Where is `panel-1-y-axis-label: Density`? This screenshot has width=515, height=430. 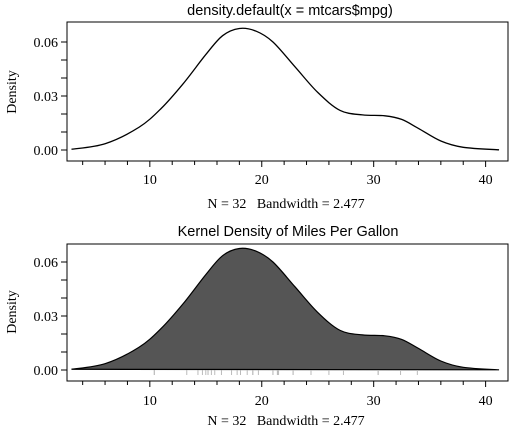
panel-1-y-axis-label: Density is located at coordinates (12, 92).